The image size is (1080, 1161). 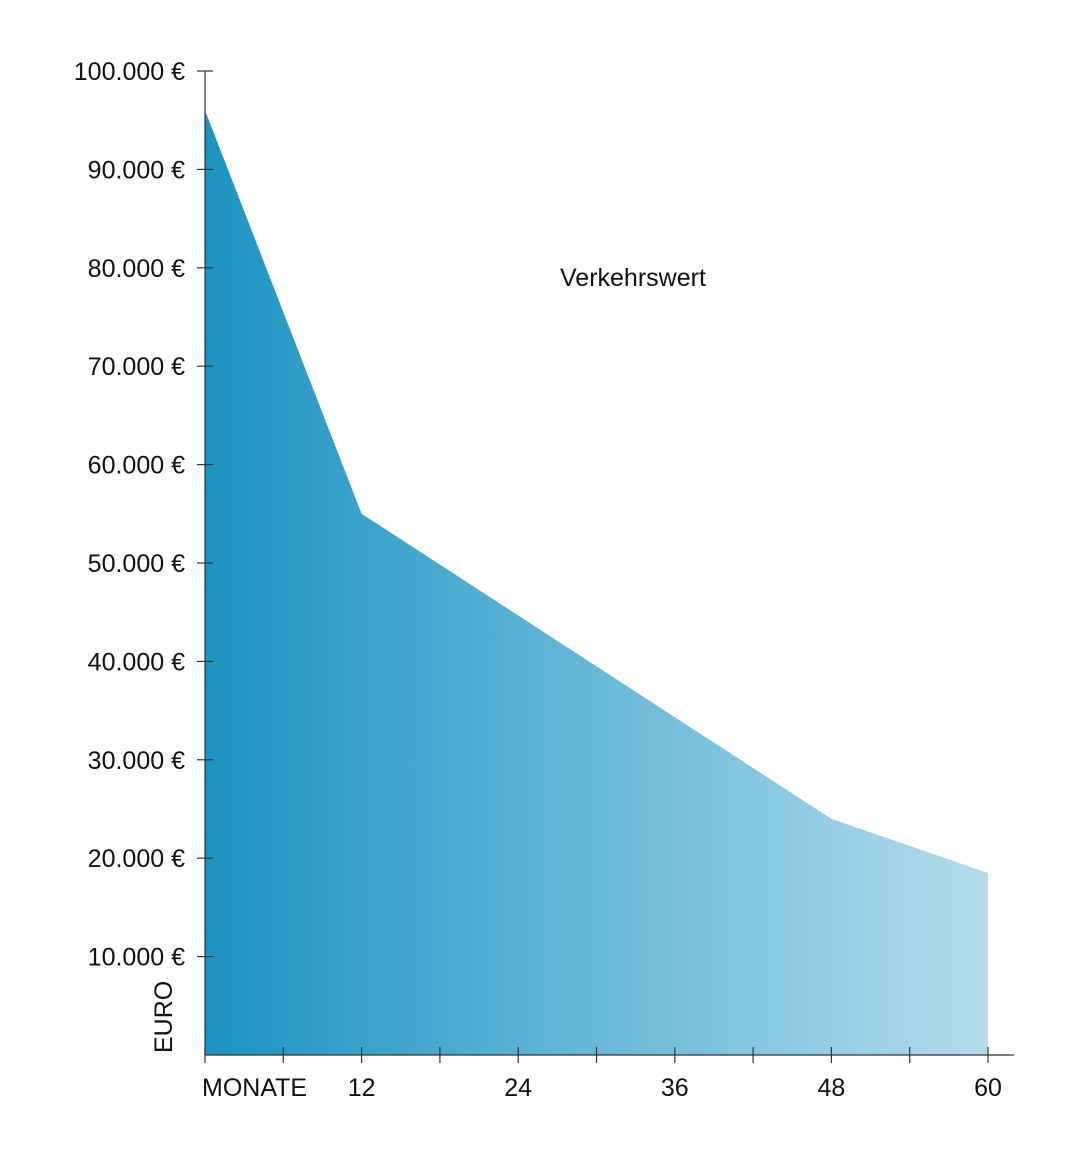 What do you see at coordinates (988, 1088) in the screenshot?
I see `x-tick-label: 60` at bounding box center [988, 1088].